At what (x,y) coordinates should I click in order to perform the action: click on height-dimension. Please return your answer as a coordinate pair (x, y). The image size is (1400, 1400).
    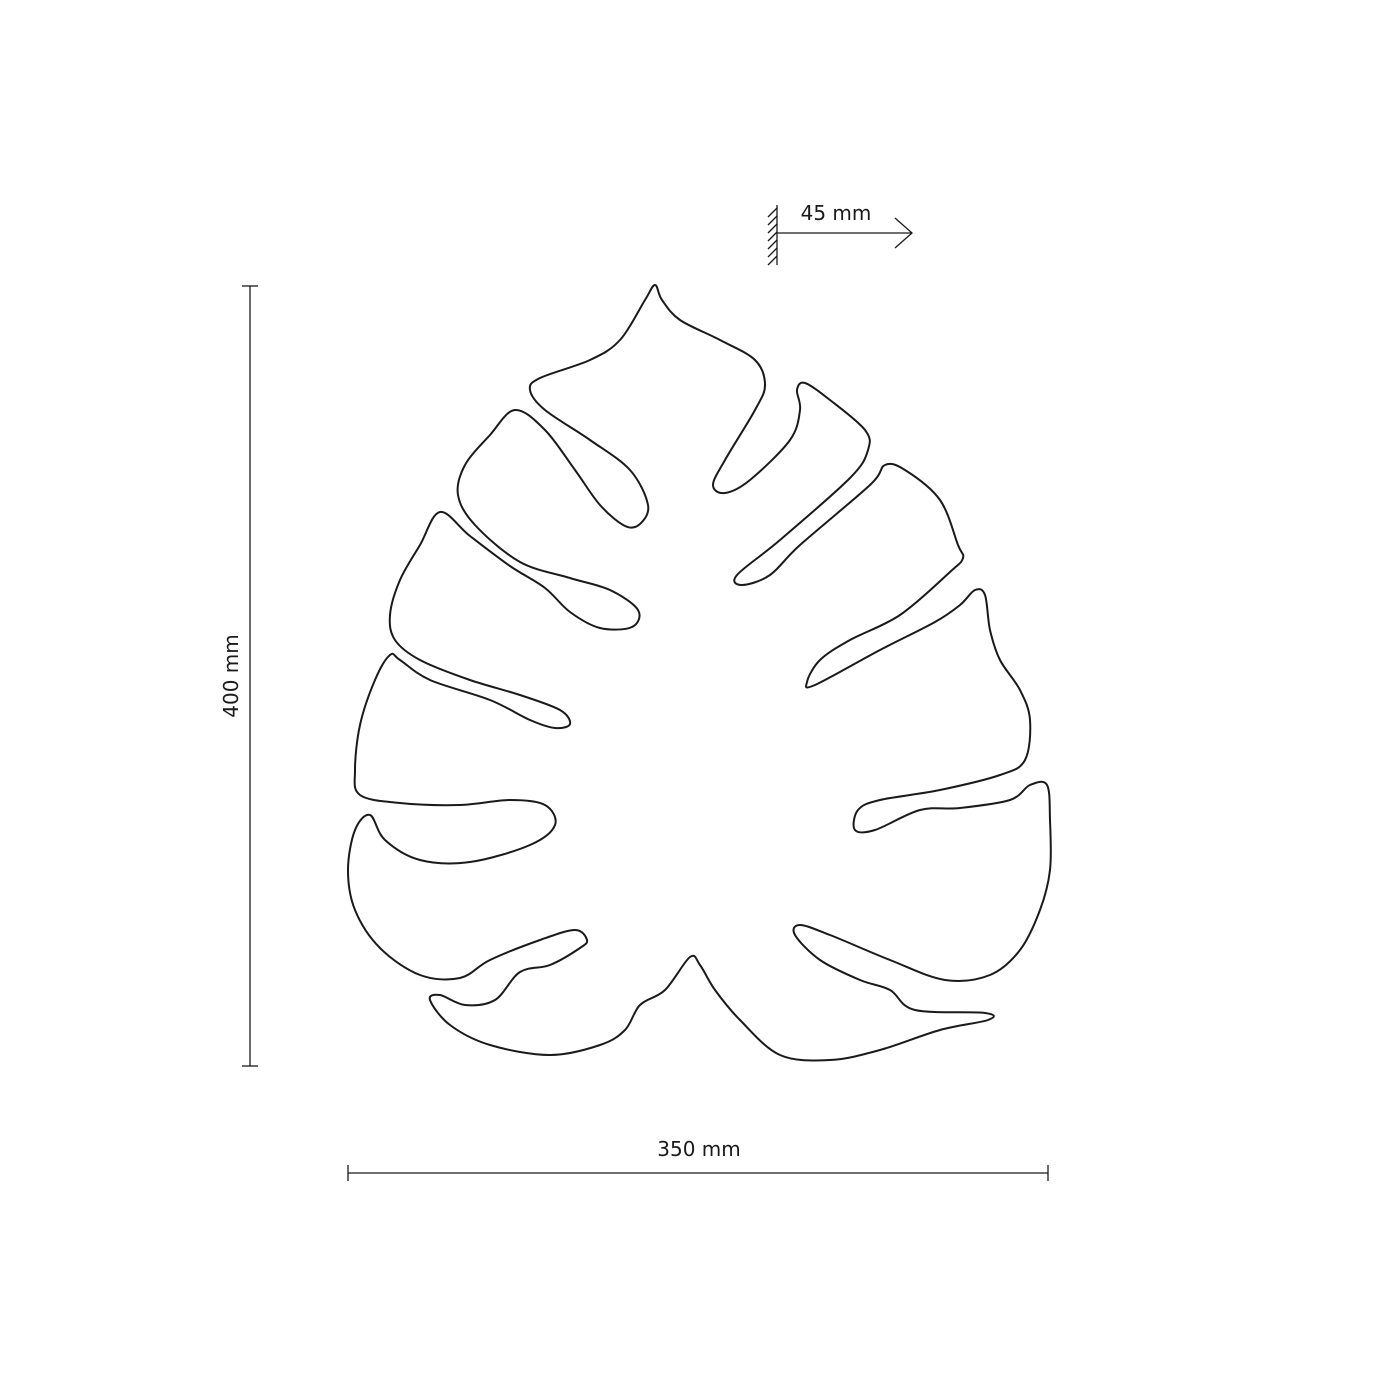
    Looking at the image, I should click on (250, 676).